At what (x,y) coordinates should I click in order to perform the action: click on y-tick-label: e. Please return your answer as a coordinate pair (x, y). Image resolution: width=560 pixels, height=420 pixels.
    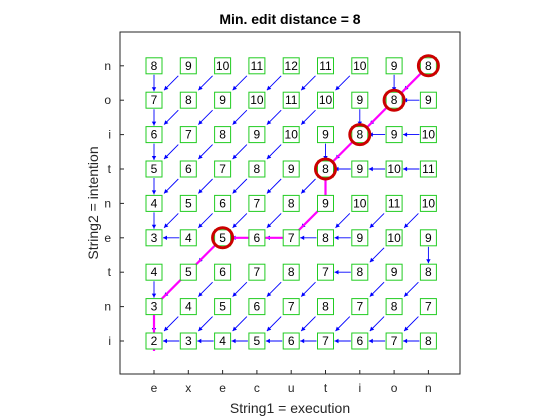
    Looking at the image, I should click on (107, 238).